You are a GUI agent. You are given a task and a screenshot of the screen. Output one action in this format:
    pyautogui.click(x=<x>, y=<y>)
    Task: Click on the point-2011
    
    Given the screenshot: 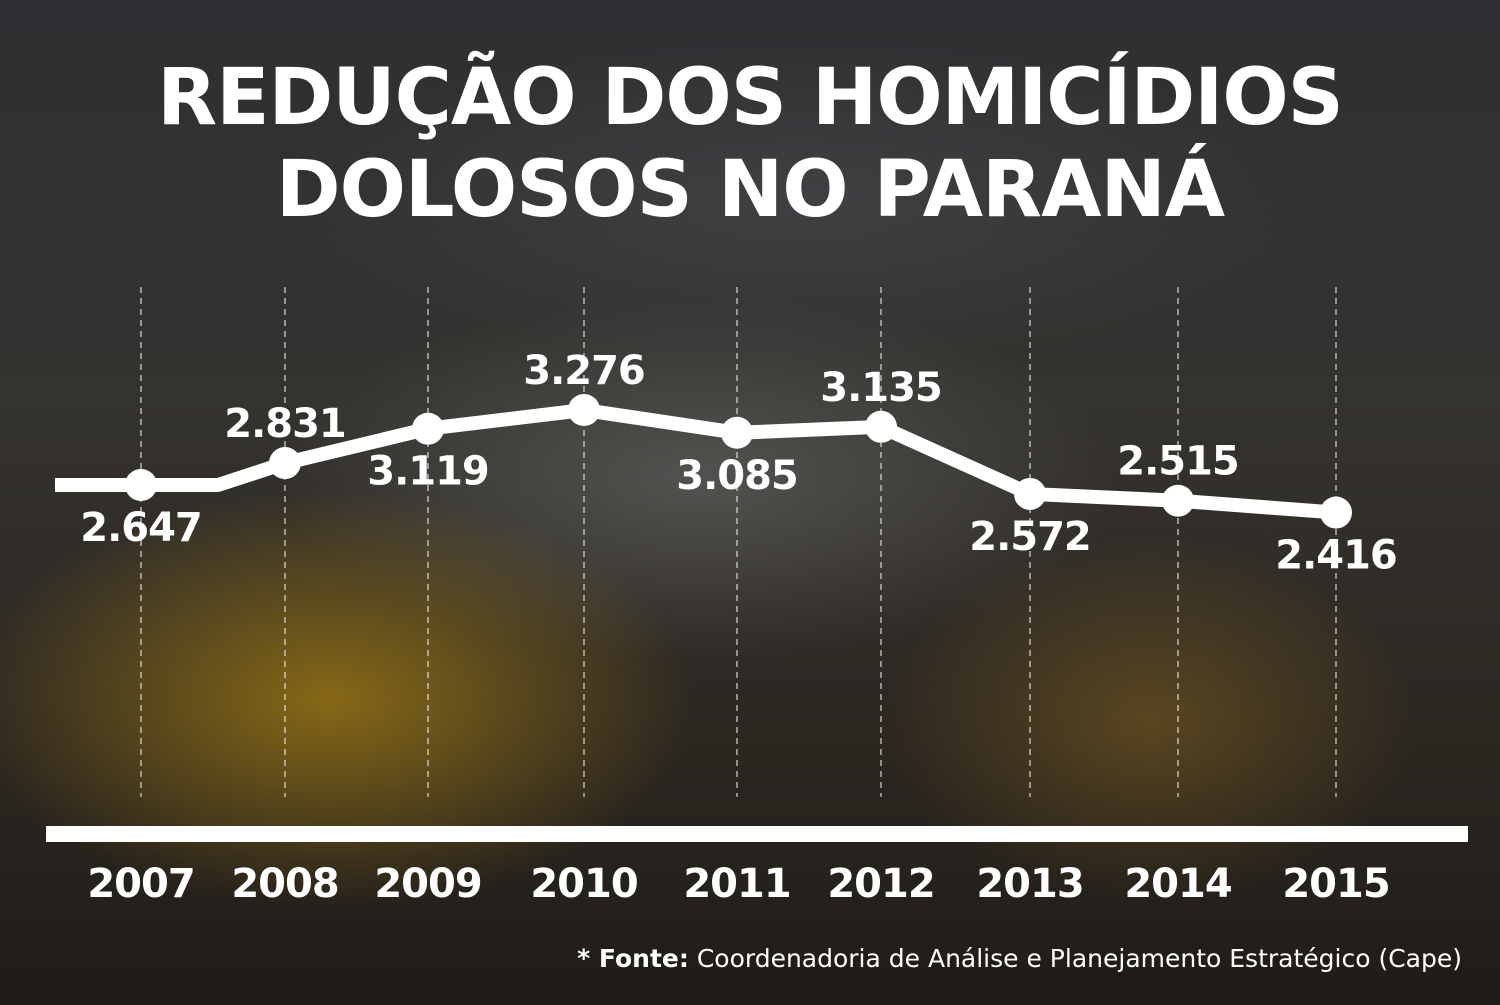 What is the action you would take?
    pyautogui.click(x=737, y=432)
    